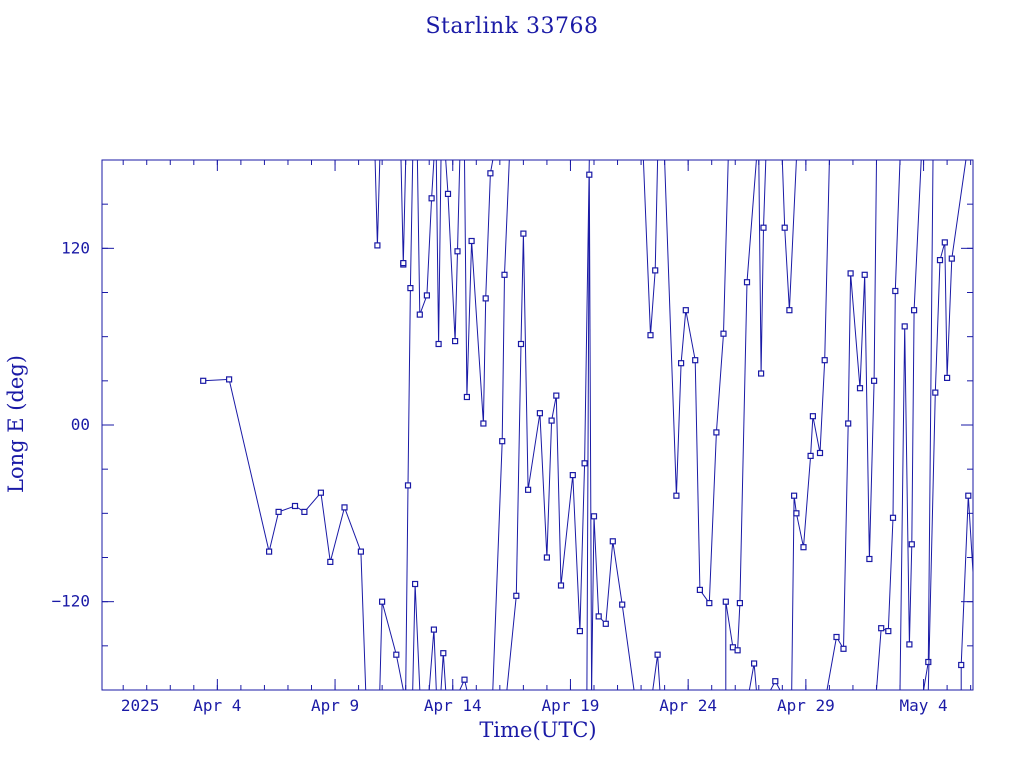  Describe the element at coordinates (80, 424) in the screenshot. I see `y-tick-label: 00` at that location.